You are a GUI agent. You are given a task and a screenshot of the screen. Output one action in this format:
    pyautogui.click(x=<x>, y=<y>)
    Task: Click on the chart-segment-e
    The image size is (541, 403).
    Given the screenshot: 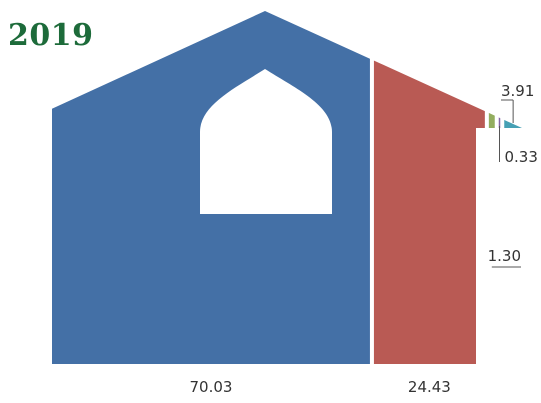 What is the action you would take?
    pyautogui.click(x=513, y=187)
    